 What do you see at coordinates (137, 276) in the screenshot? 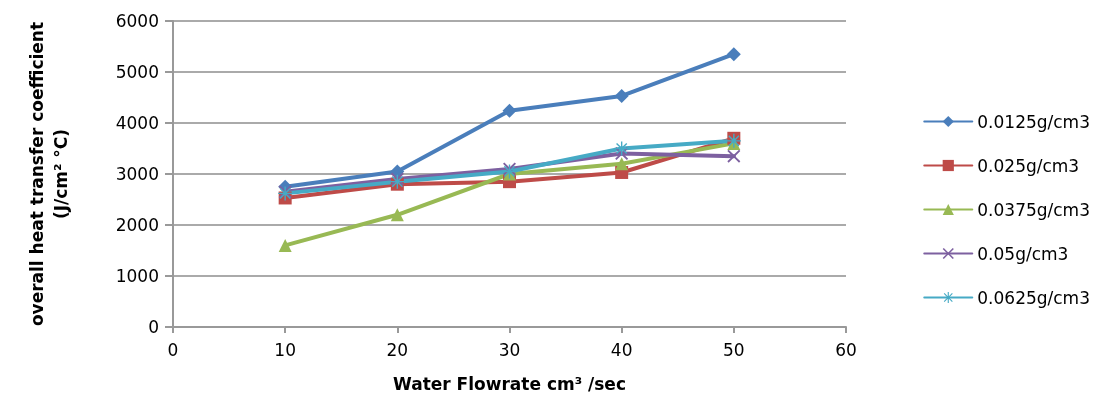
I see `y-tick-label: 1000` at bounding box center [137, 276].